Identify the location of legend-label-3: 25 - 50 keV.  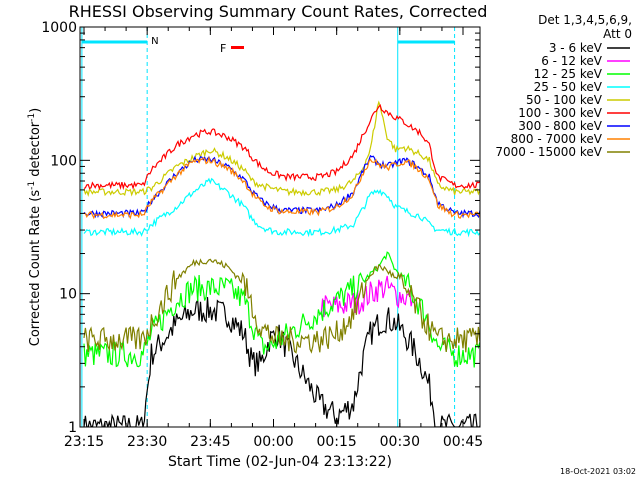
(568, 87).